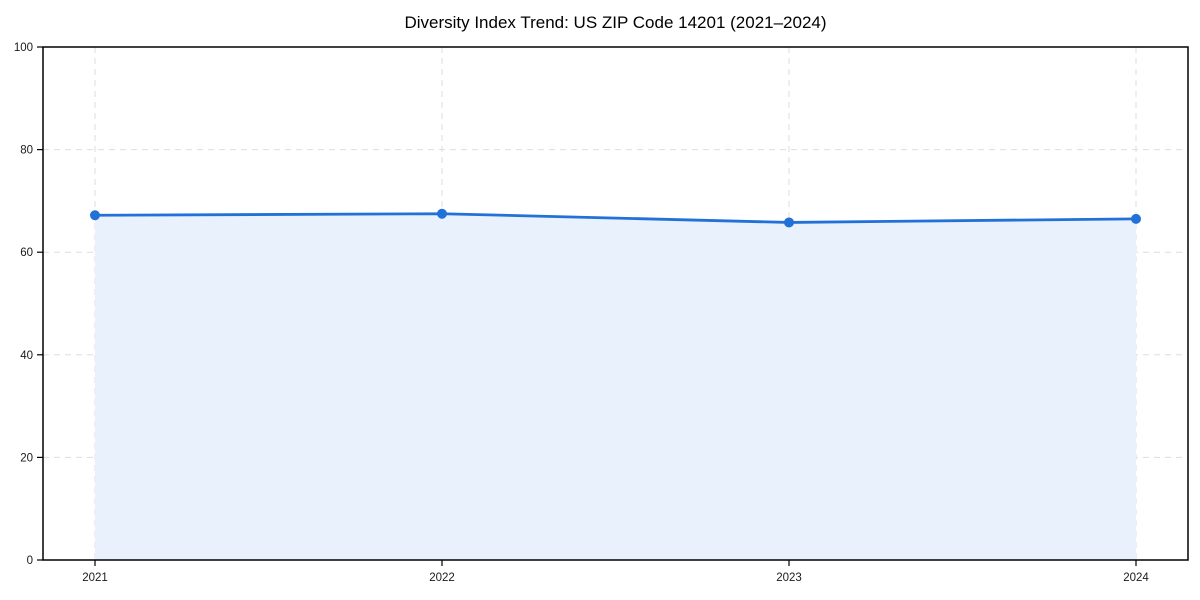  Describe the element at coordinates (95, 578) in the screenshot. I see `x-axis-tick-label: 2021` at that location.